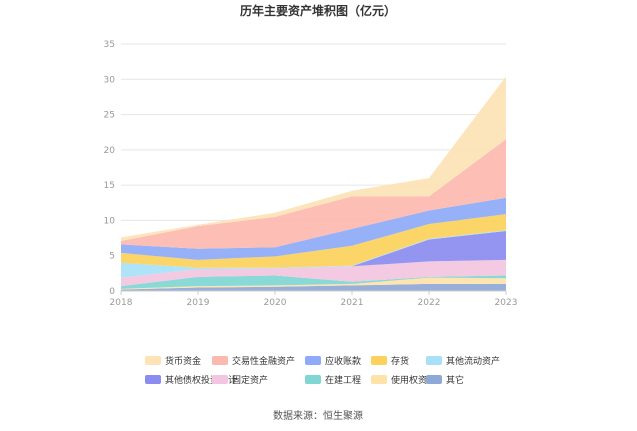 This screenshot has width=637, height=431. I want to click on x-tick-label: 2020, so click(275, 303).